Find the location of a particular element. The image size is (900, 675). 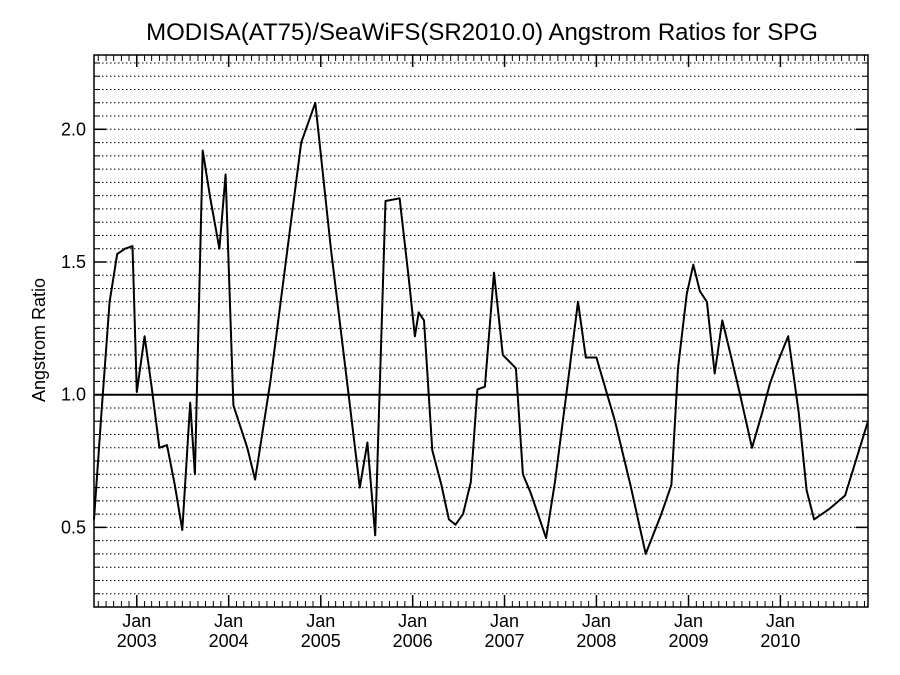

y-tick-label: 2.0 is located at coordinates (73, 129).